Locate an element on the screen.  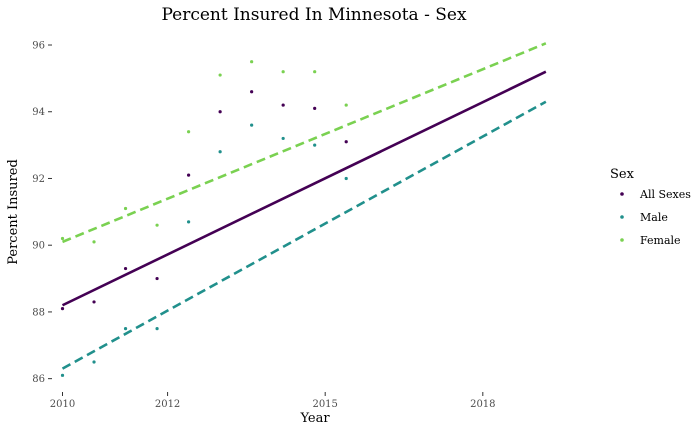
x-tick-label: 2015 is located at coordinates (324, 404).